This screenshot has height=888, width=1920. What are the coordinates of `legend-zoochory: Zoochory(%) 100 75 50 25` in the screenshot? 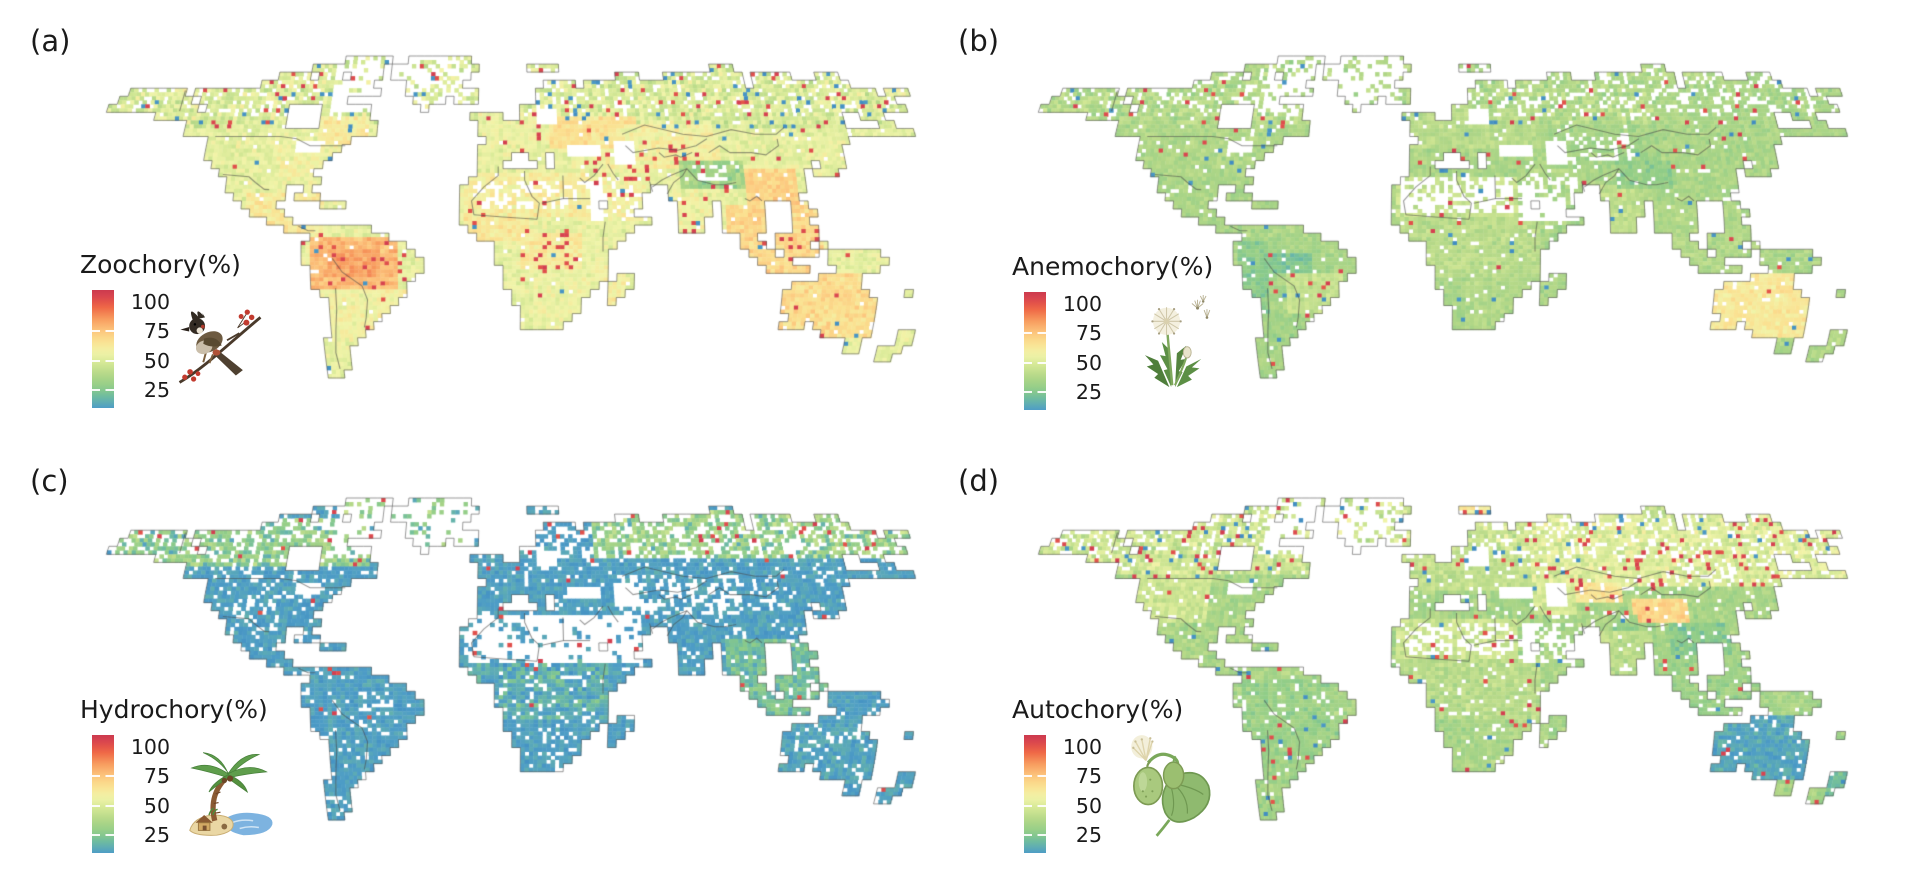 It's located at (187, 345).